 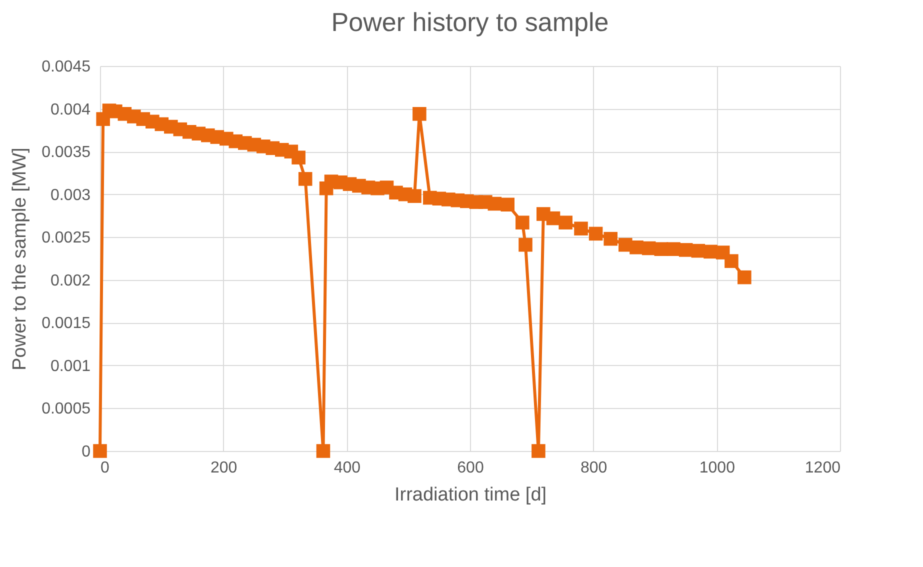 I want to click on y-tick-label: 0.0025, so click(x=66, y=238).